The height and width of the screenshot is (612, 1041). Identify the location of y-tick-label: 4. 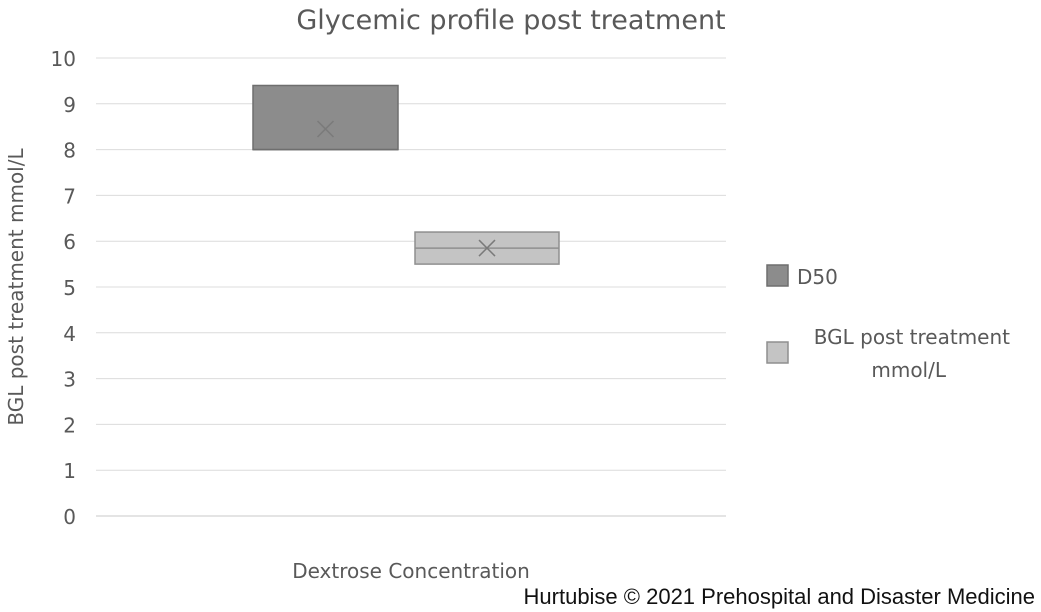
(69, 334).